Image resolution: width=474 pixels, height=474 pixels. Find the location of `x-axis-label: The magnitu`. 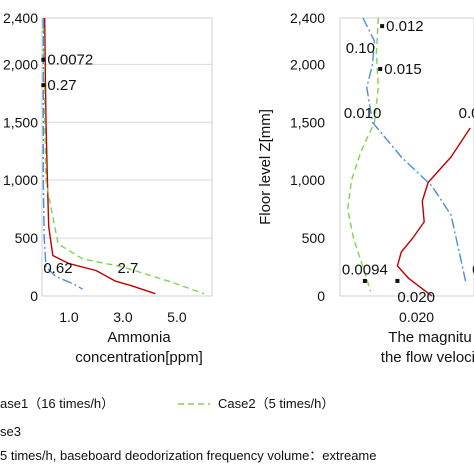

x-axis-label: The magnitu is located at coordinates (429, 337).